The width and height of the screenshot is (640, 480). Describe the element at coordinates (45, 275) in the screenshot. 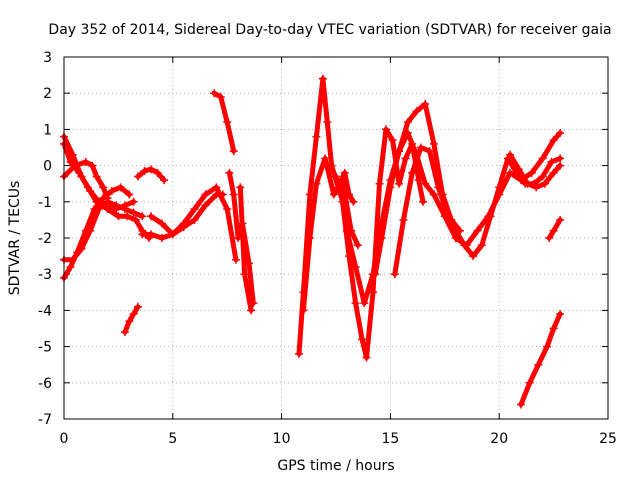

I see `y-tick-label: -3` at that location.